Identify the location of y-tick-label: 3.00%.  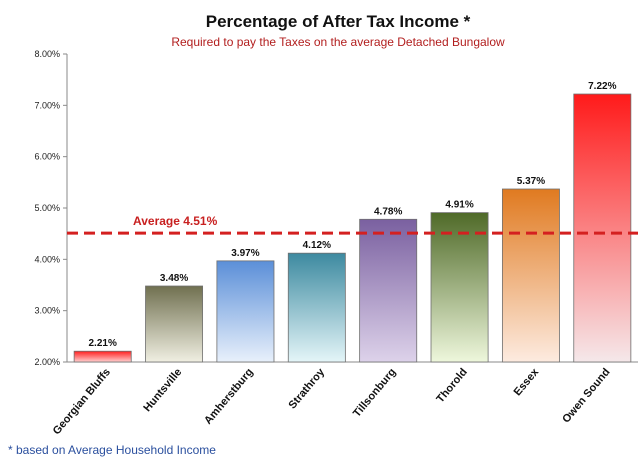
(47, 311).